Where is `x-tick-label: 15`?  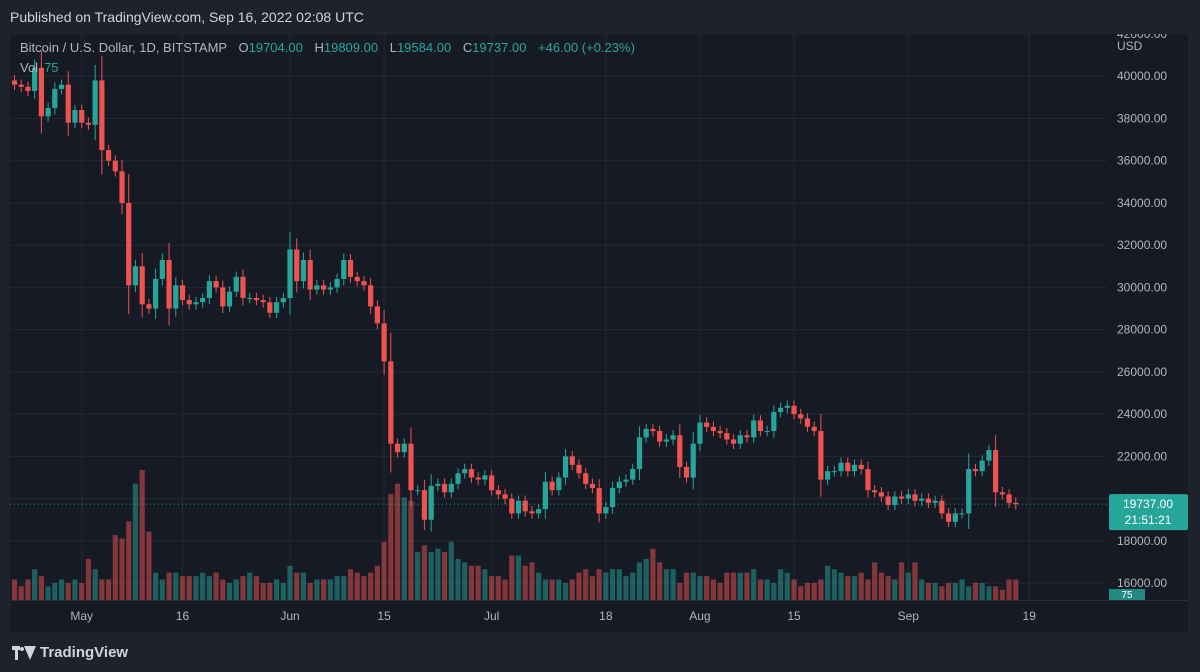
x-tick-label: 15 is located at coordinates (384, 616).